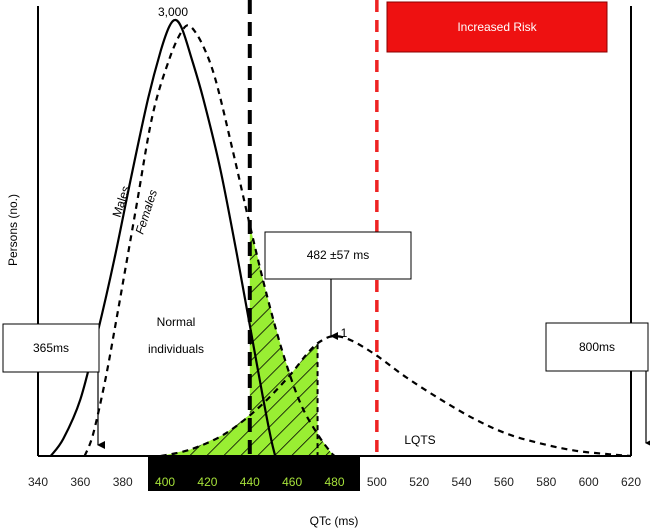  Describe the element at coordinates (631, 482) in the screenshot. I see `x-tick-label-620: 620` at that location.